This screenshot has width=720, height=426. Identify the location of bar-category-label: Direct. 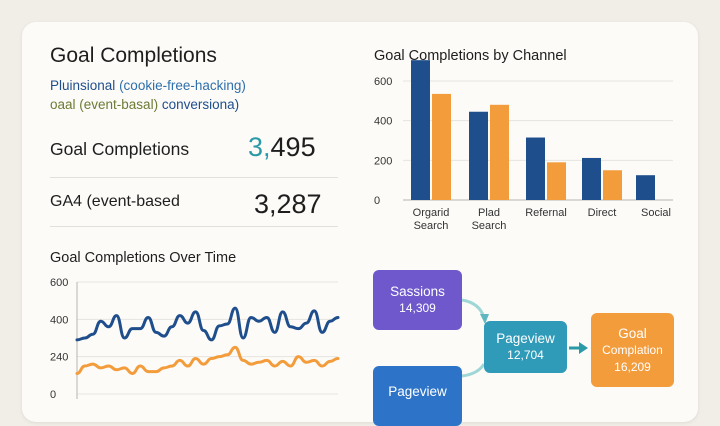
(602, 213).